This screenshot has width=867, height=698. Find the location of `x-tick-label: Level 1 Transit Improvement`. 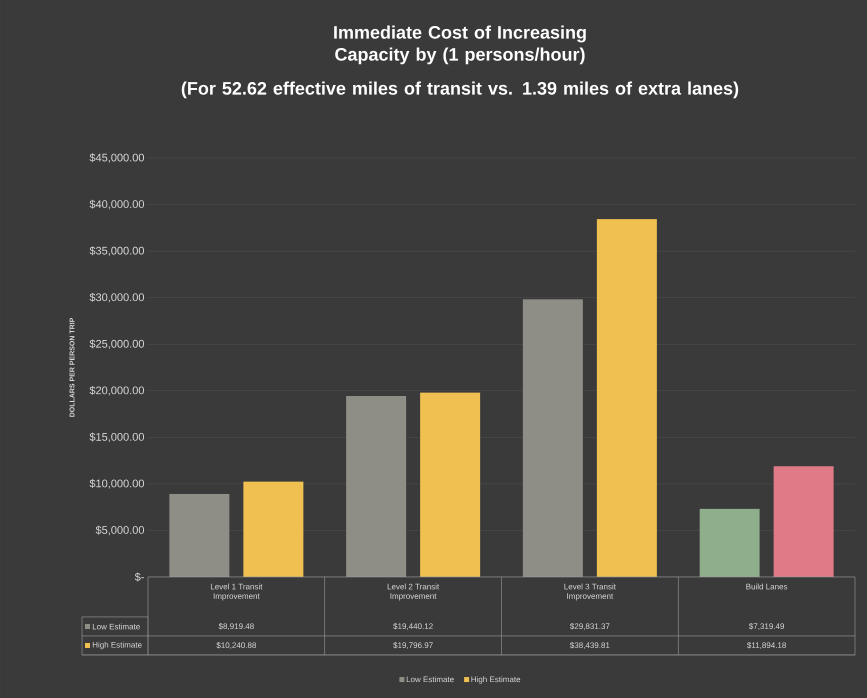

x-tick-label: Level 1 Transit Improvement is located at coordinates (236, 592).